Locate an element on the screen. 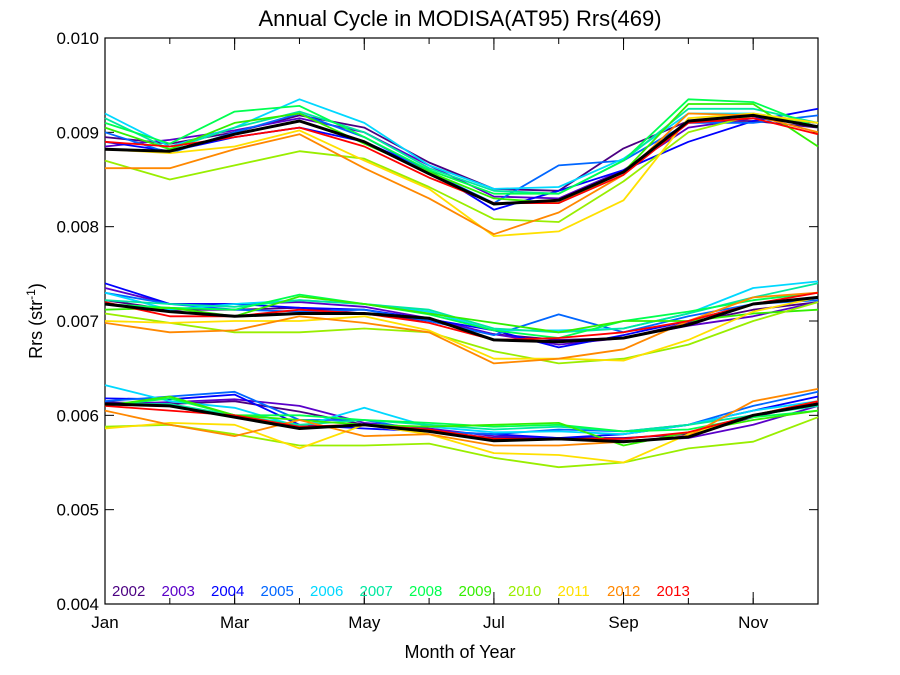 This screenshot has width=900, height=675. x-axis-label: Month of Year is located at coordinates (459, 652).